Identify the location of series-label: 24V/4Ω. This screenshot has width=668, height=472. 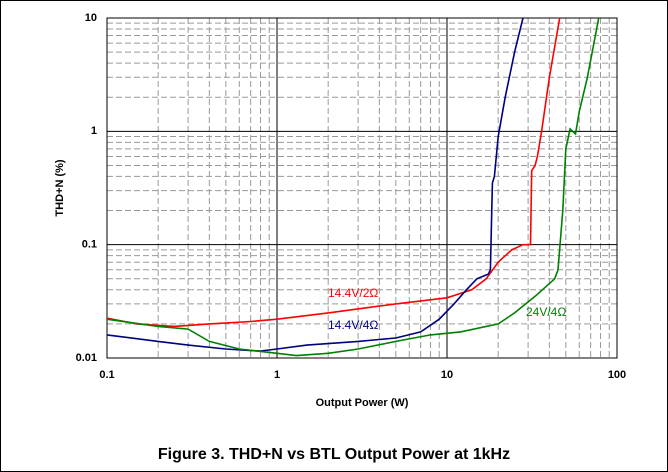
(546, 312).